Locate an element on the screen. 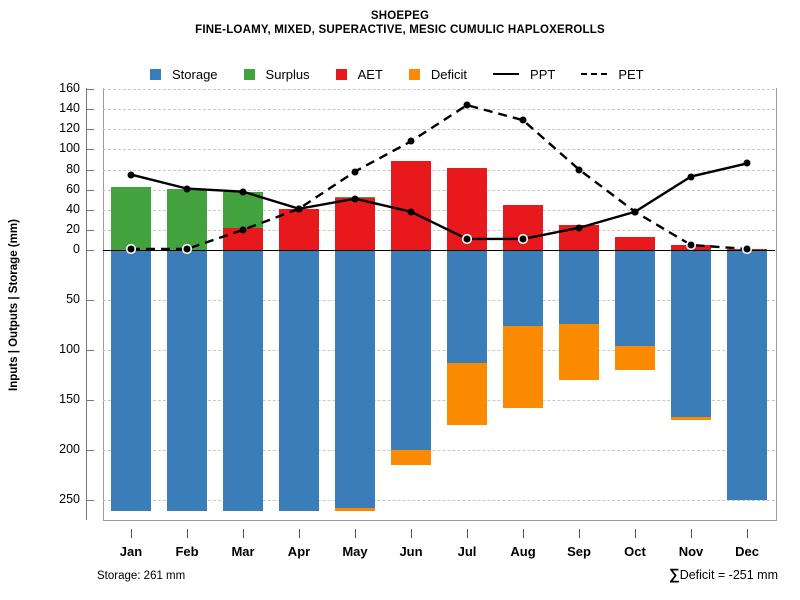  datapoint-pet-jul is located at coordinates (467, 105).